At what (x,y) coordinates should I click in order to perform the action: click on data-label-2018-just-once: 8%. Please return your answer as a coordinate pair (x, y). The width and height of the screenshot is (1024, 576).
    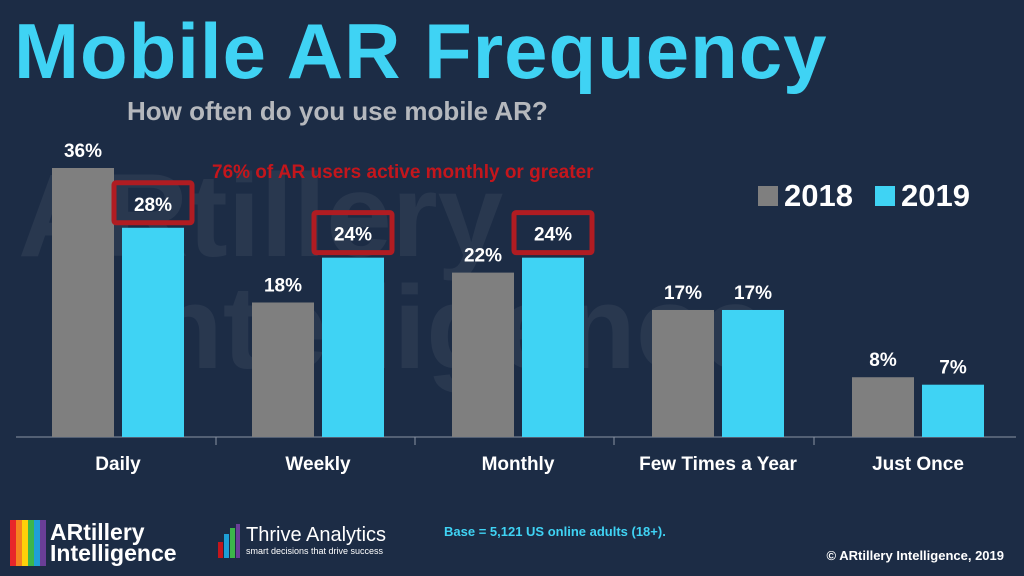
    Looking at the image, I should click on (883, 360).